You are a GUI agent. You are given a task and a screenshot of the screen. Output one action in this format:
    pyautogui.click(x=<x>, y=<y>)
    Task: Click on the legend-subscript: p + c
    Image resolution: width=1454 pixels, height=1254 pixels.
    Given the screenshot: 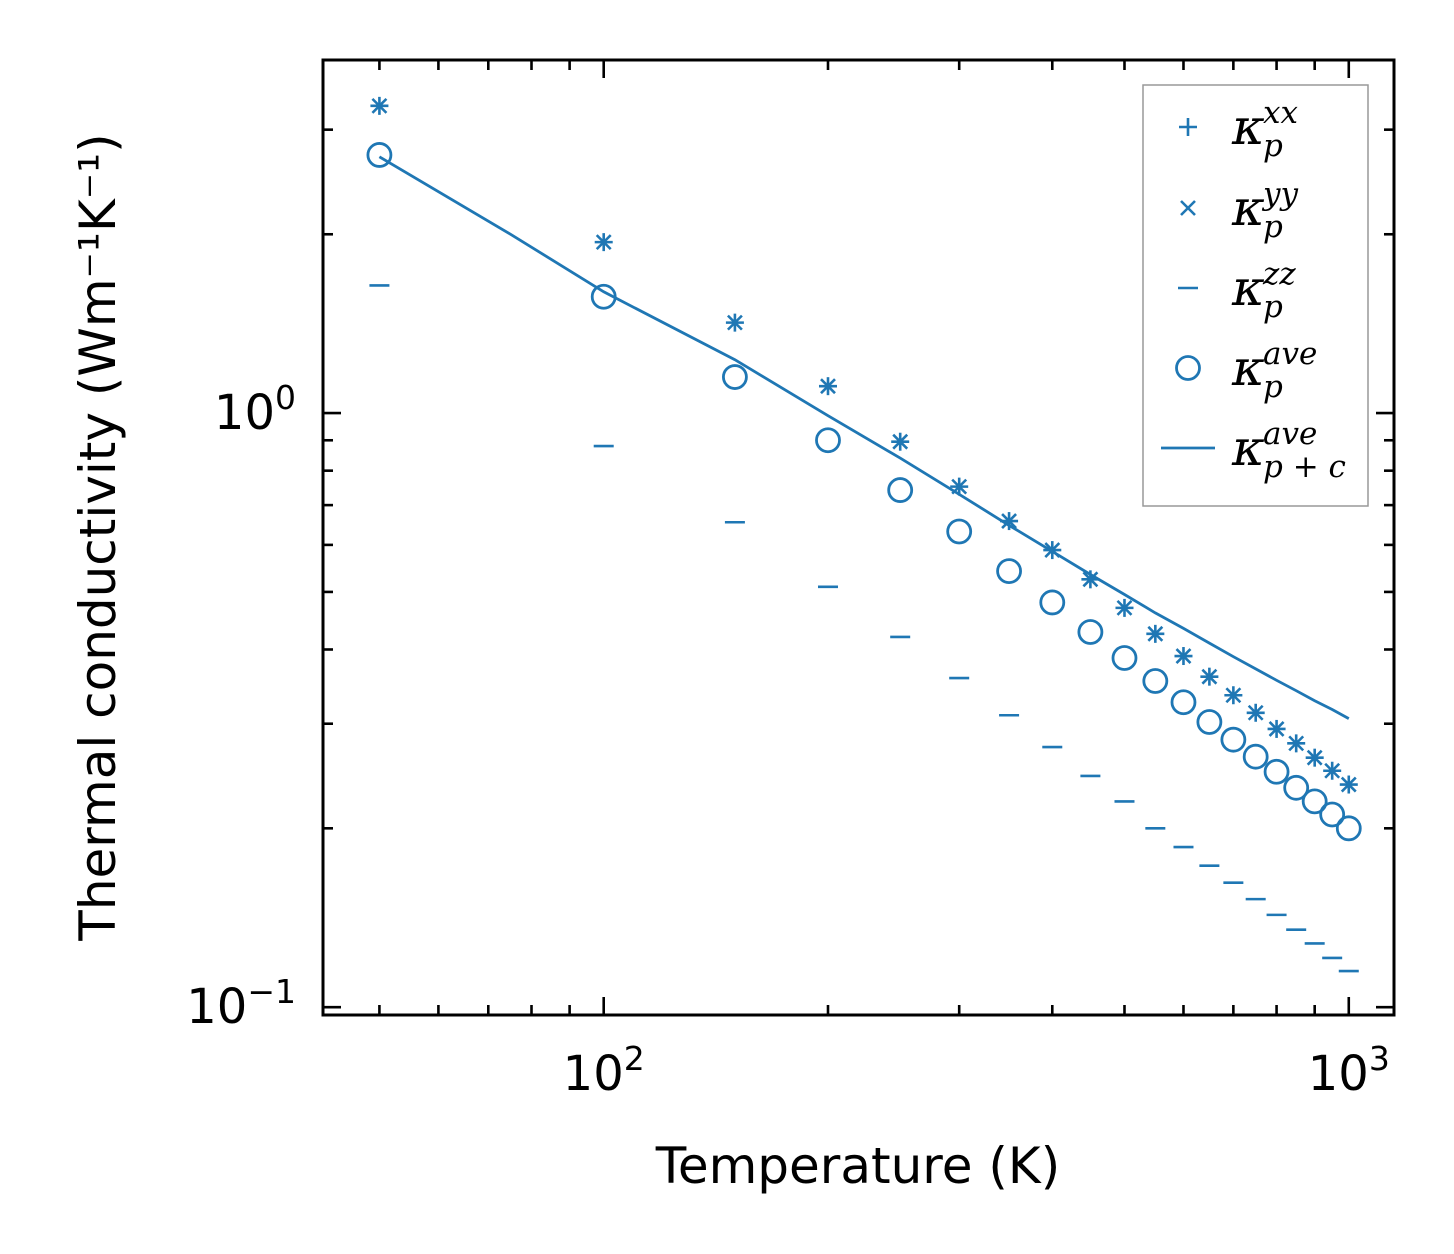 What is the action you would take?
    pyautogui.click(x=1304, y=467)
    